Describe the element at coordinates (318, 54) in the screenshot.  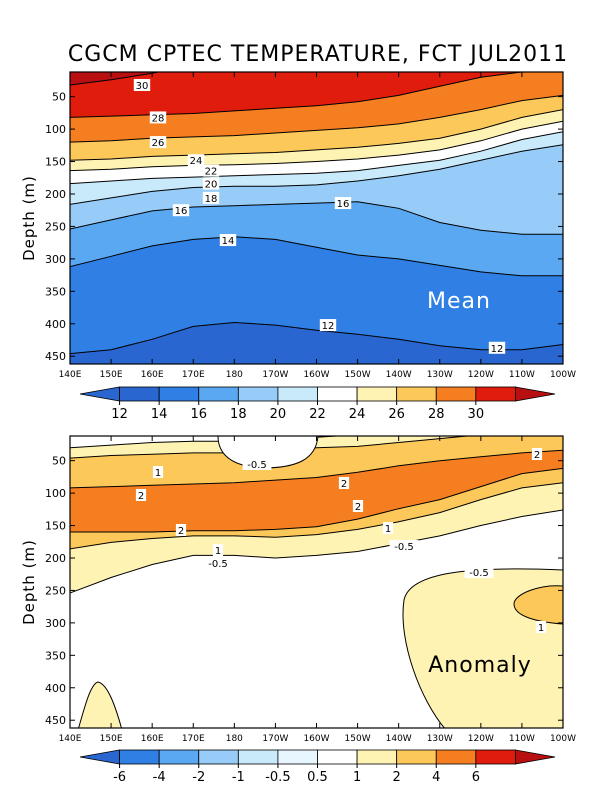
I see `chart-title: CGCM CPTEC TEMPERATURE, FCT JUL2011` at that location.